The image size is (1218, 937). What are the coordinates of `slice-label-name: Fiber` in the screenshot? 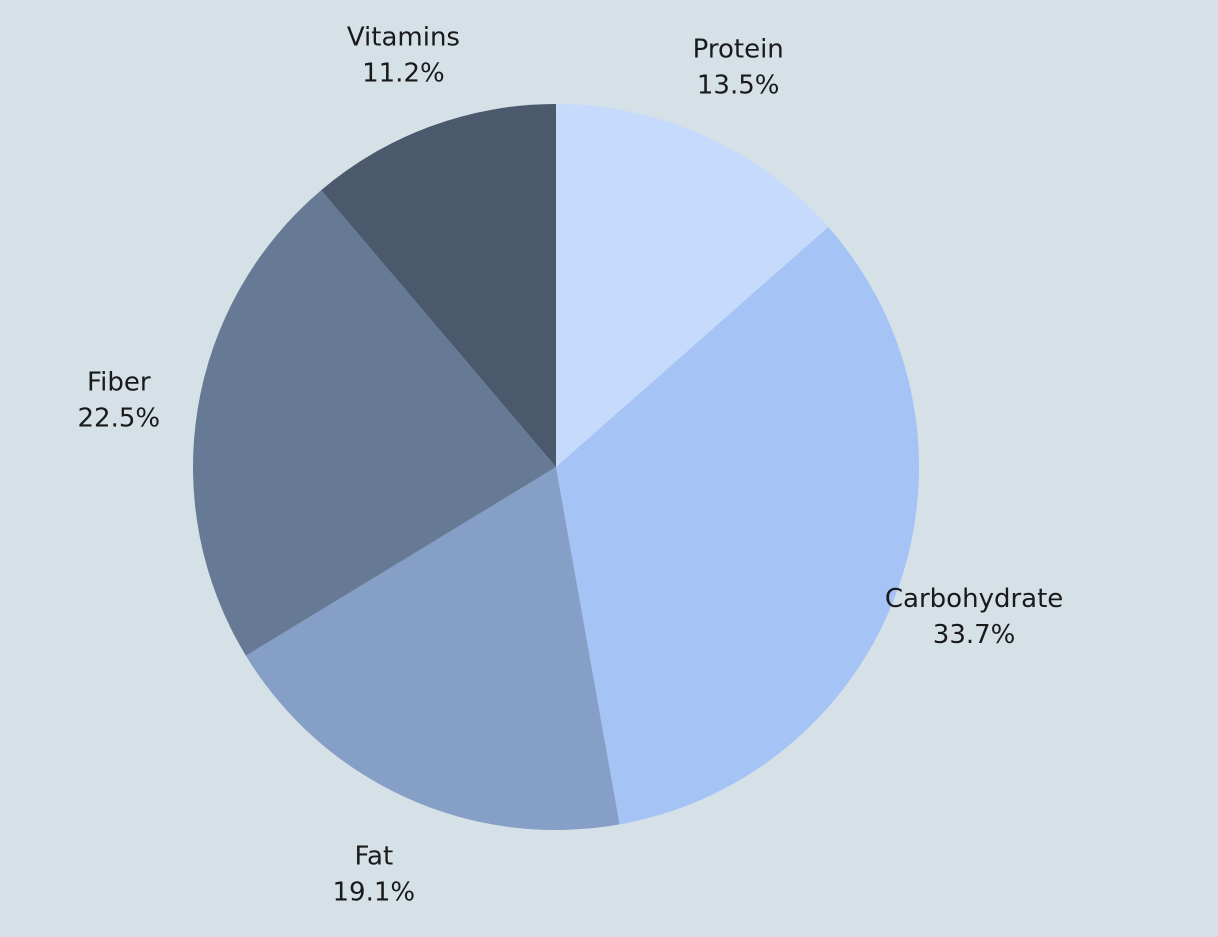 It's located at (119, 382).